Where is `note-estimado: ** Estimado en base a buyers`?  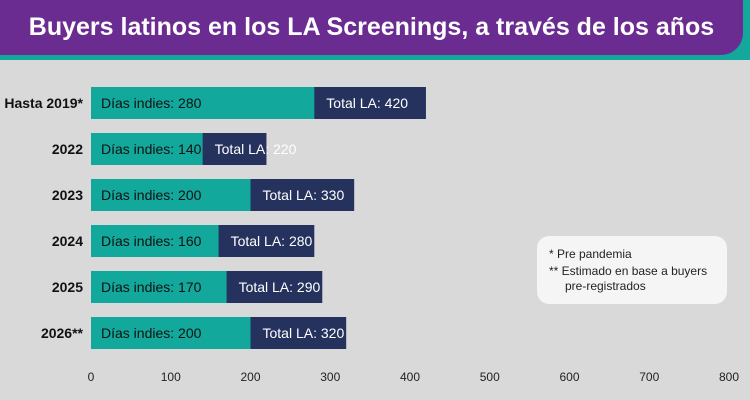
note-estimado: ** Estimado en base a buyers is located at coordinates (628, 271).